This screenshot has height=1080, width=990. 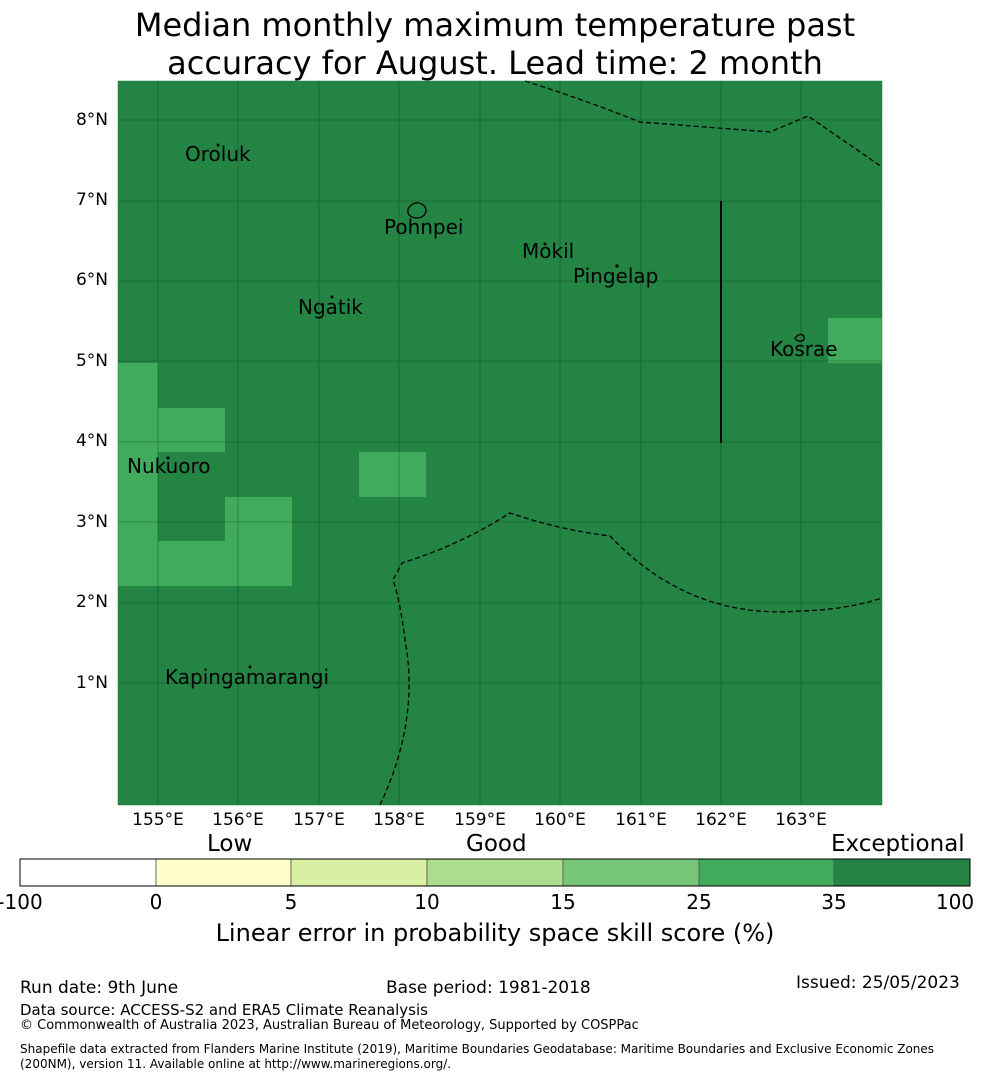 I want to click on pohnpei-island, so click(x=417, y=210).